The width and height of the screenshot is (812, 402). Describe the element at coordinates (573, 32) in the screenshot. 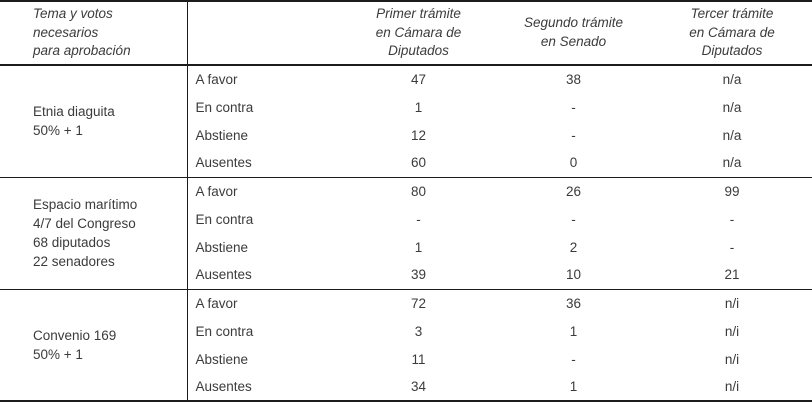

I see `header-segundo-tramite: Segundo trámite en Senado` at that location.